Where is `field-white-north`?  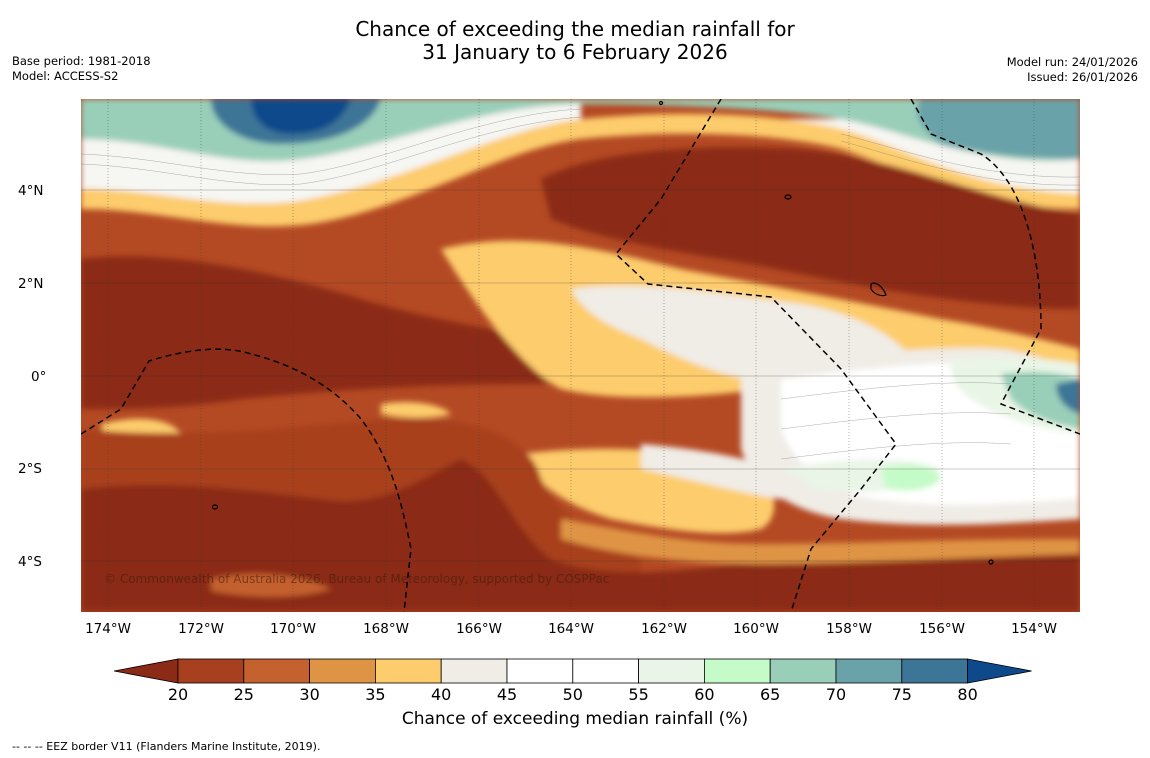
field-white-north is located at coordinates (331, 154).